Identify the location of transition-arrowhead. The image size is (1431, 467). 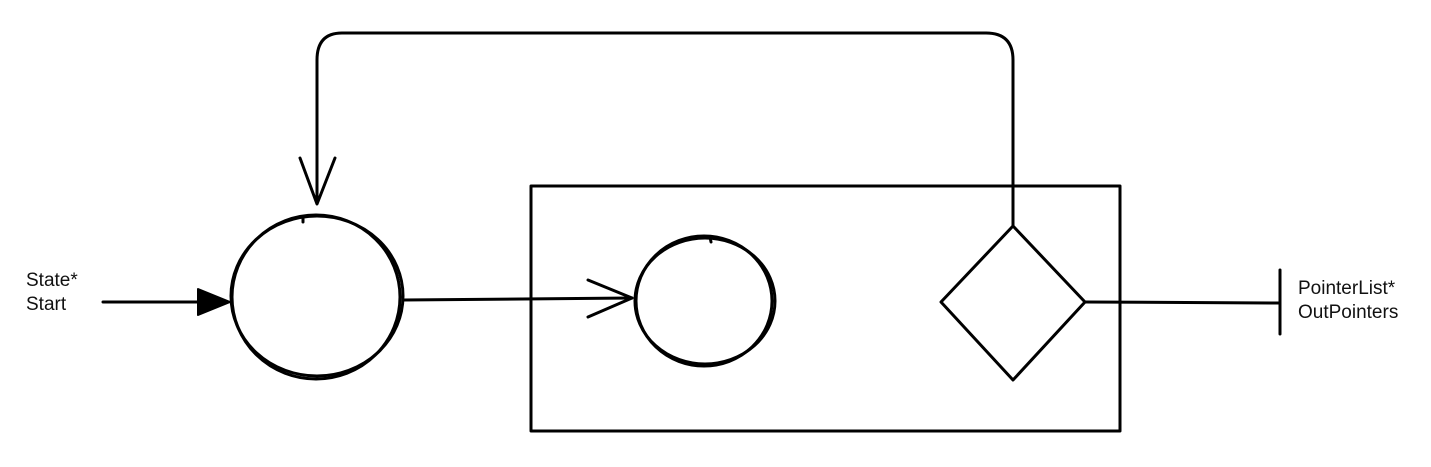
(610, 298).